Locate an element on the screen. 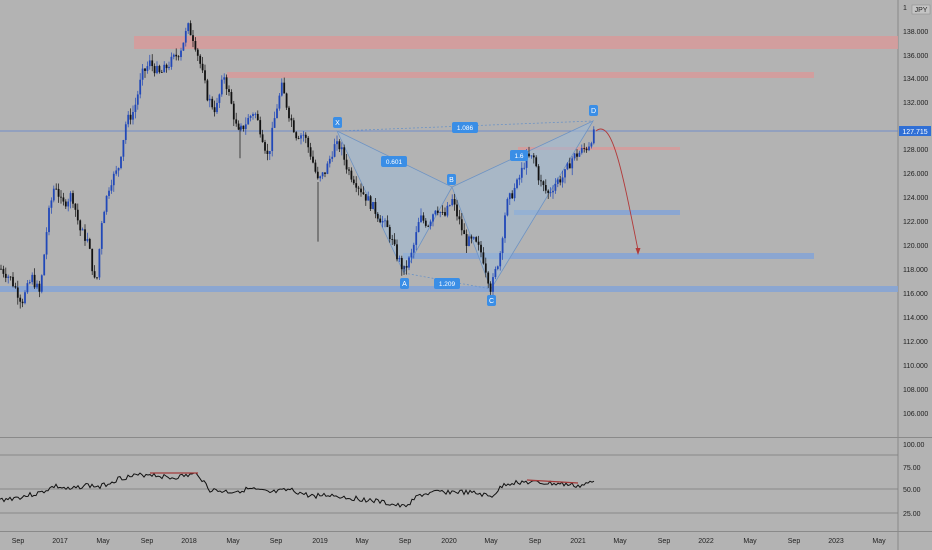 Image resolution: width=932 pixels, height=550 pixels. point-c: C is located at coordinates (491, 300).